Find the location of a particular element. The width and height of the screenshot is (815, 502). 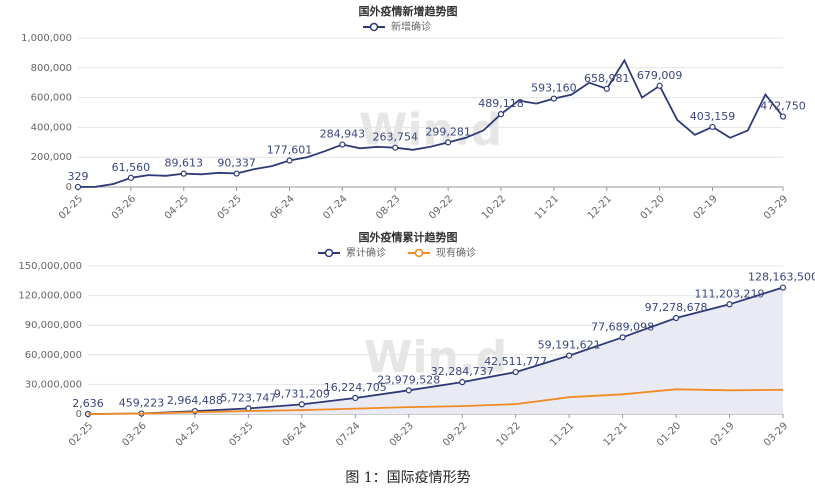

value-label: 2,636 is located at coordinates (88, 403).